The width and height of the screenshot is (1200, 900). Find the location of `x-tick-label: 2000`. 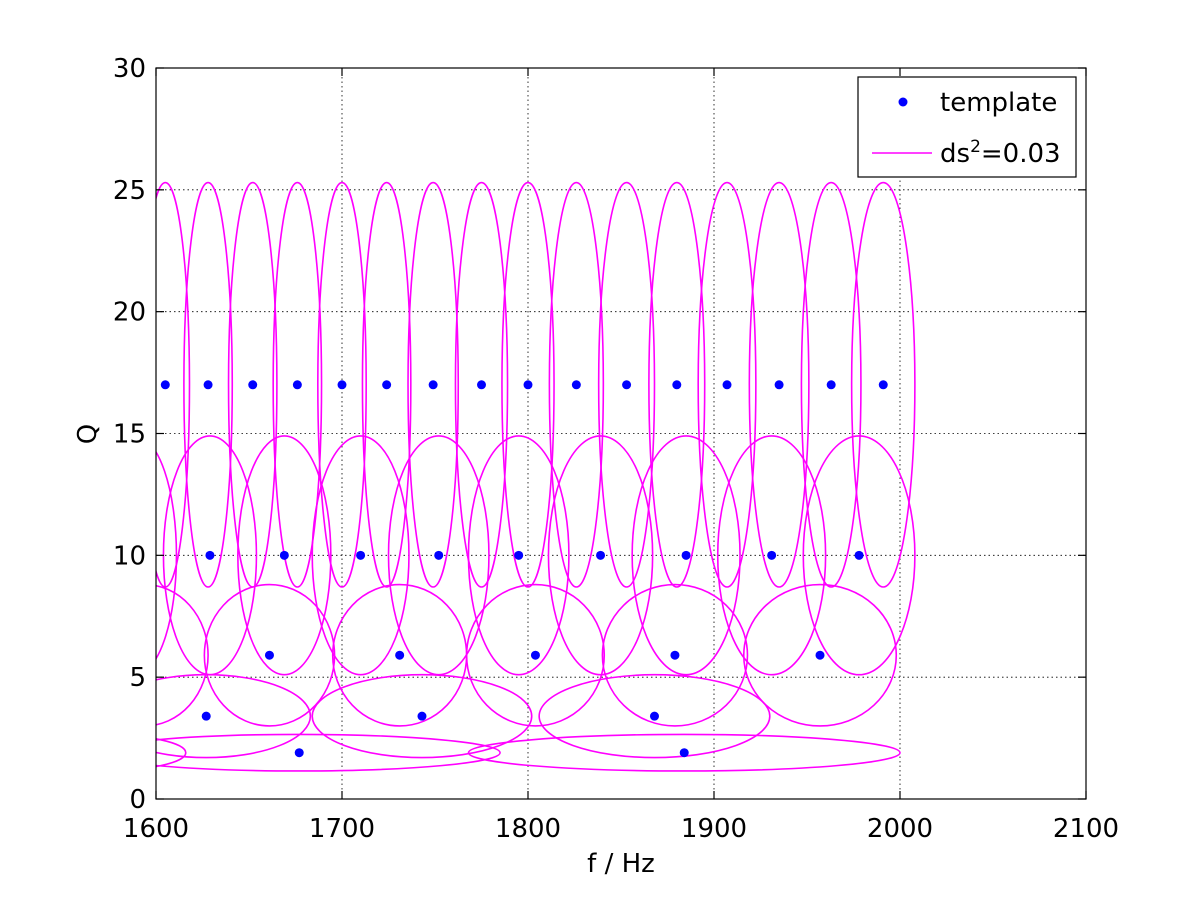

x-tick-label: 2000 is located at coordinates (900, 829).